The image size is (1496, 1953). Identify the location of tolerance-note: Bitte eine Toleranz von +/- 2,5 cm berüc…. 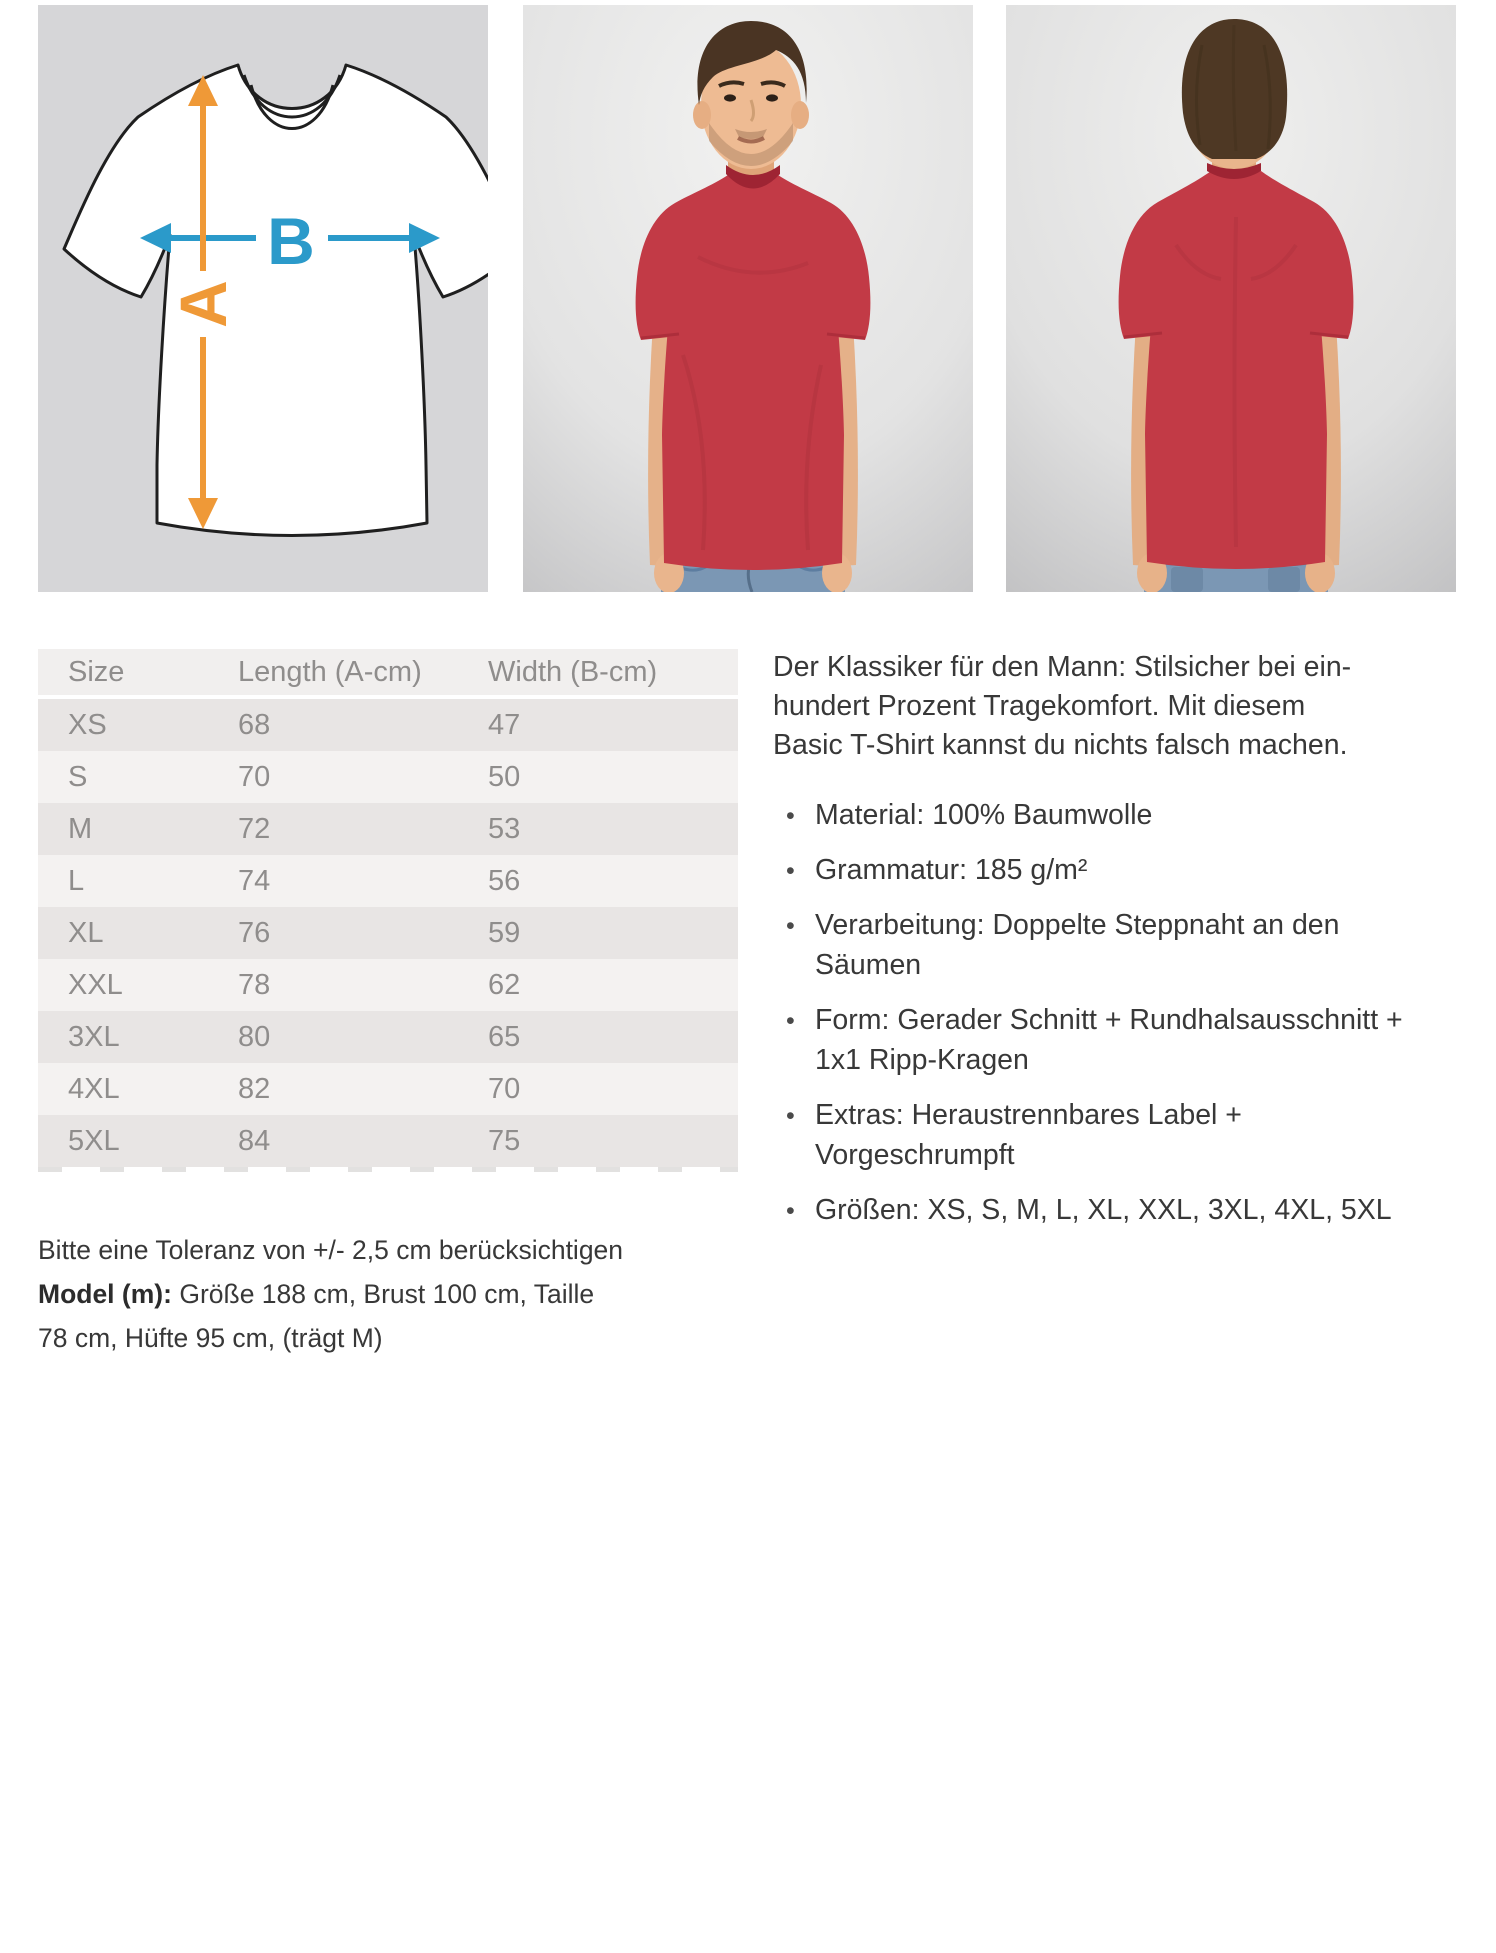
(331, 1250).